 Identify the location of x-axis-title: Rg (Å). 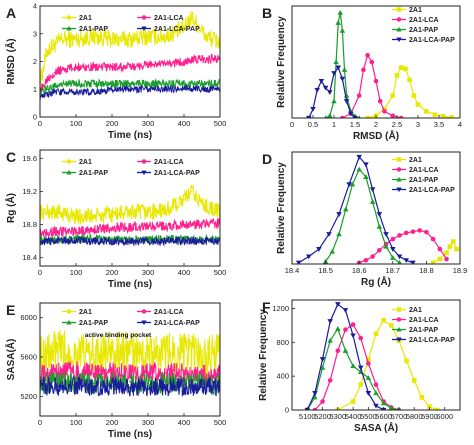
(376, 281).